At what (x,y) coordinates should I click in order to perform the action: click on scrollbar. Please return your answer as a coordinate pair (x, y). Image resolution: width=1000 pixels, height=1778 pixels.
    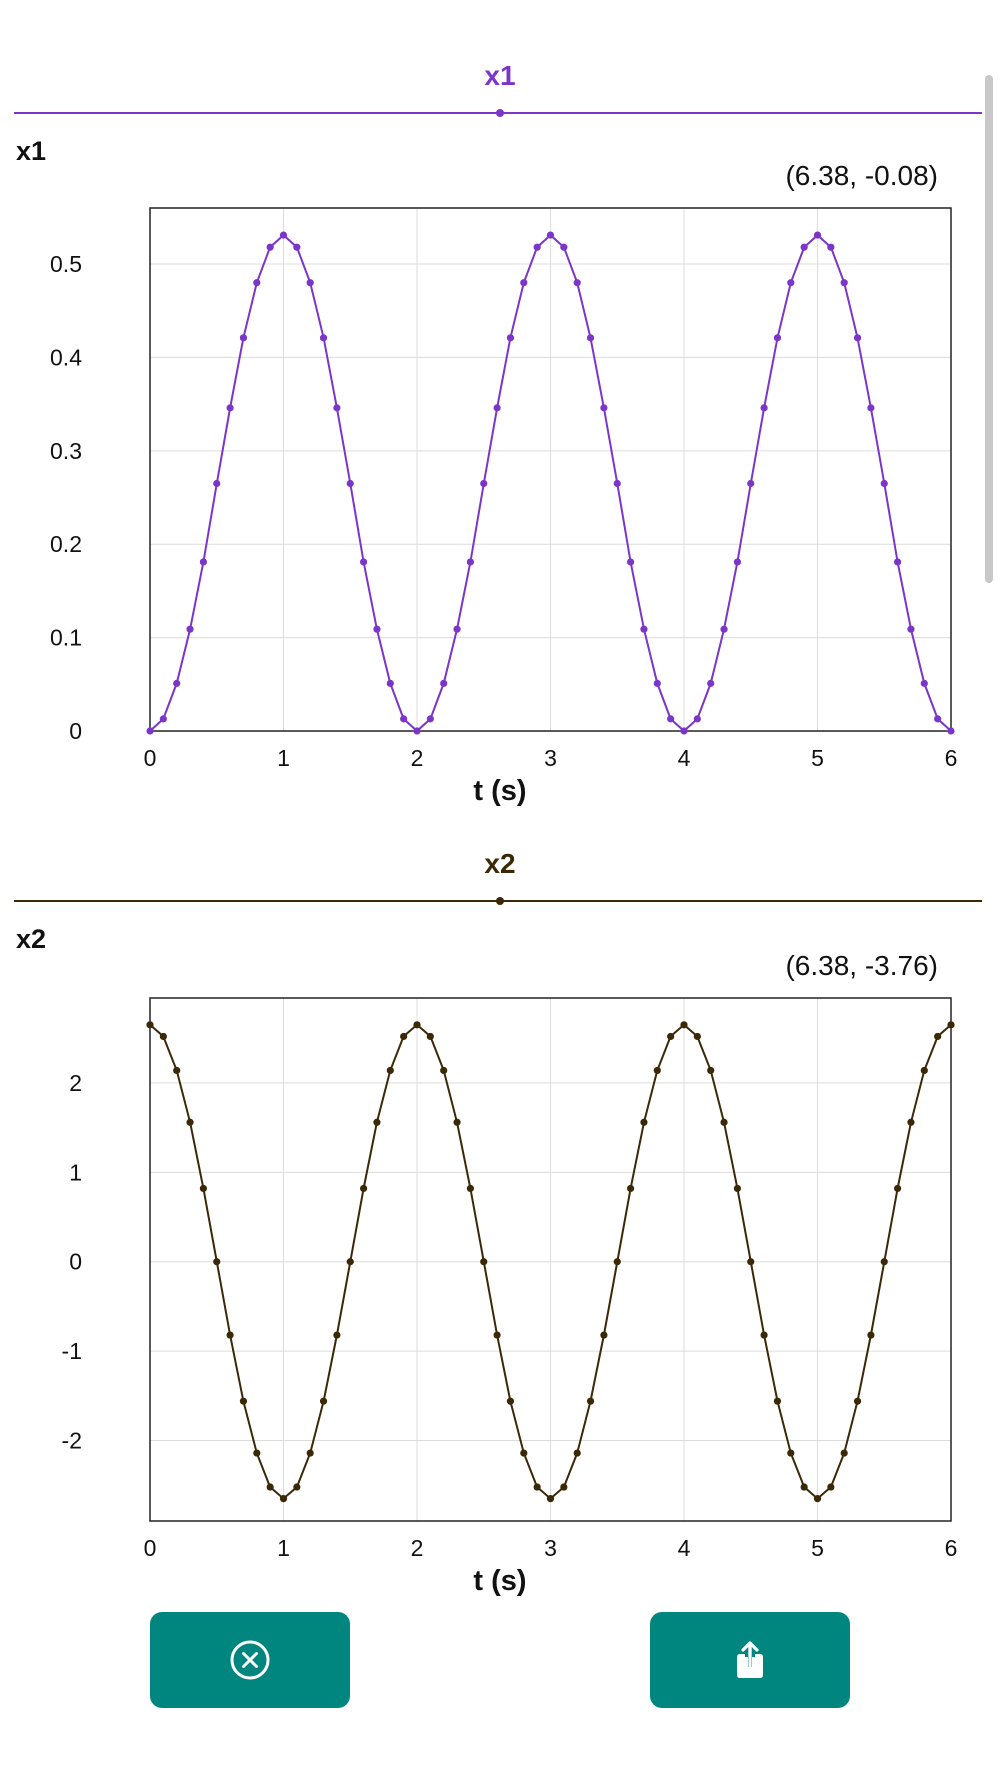
    Looking at the image, I should click on (989, 329).